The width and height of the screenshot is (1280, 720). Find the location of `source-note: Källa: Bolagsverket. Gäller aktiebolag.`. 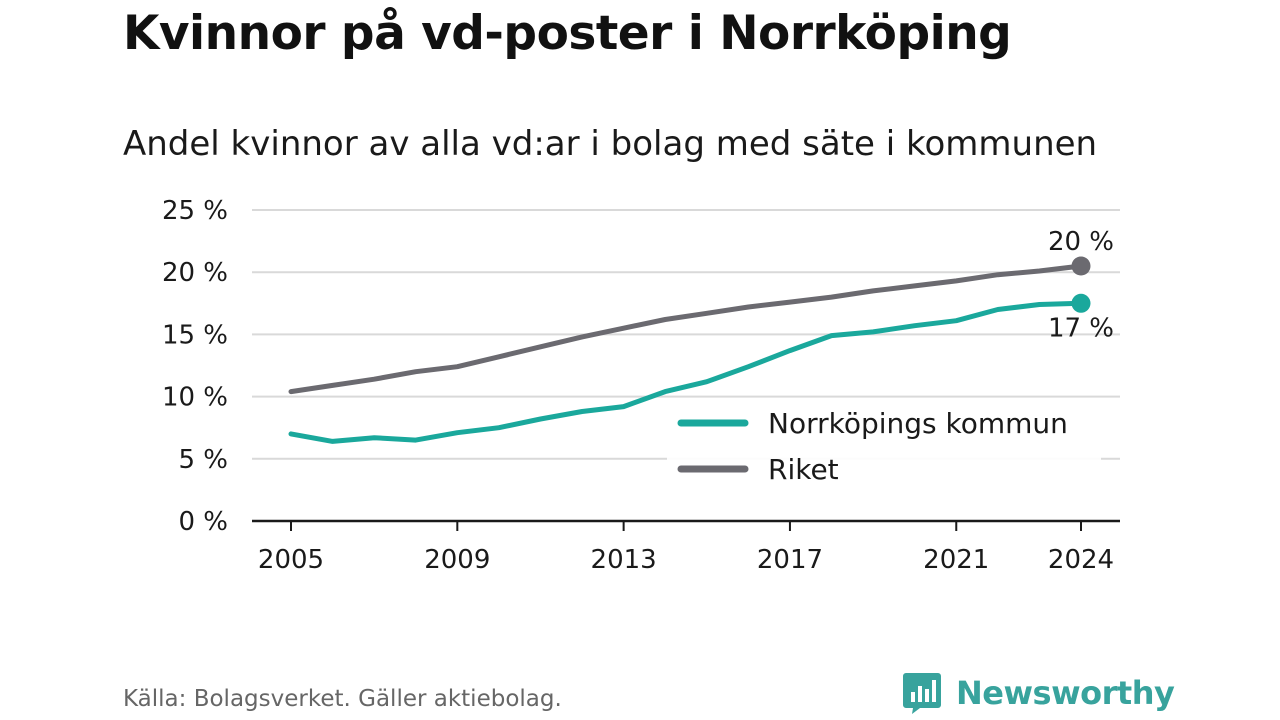

source-note: Källa: Bolagsverket. Gäller aktiebolag. is located at coordinates (342, 699).